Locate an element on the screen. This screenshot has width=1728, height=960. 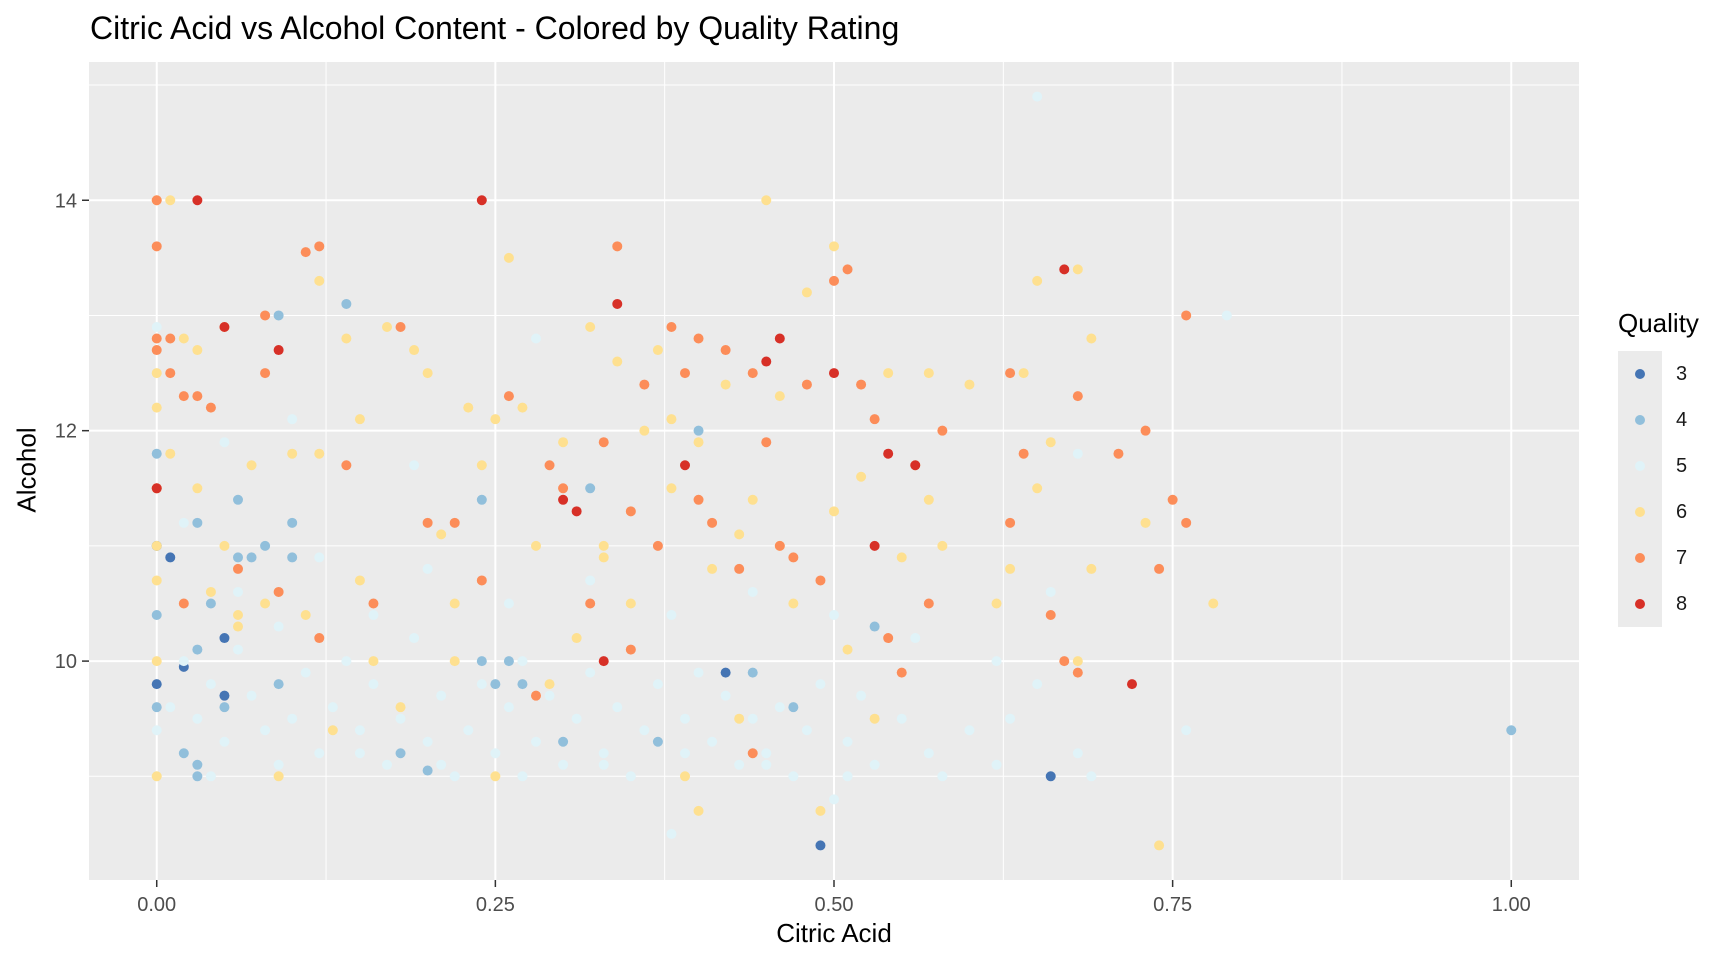
legend-key is located at coordinates (1640, 466).